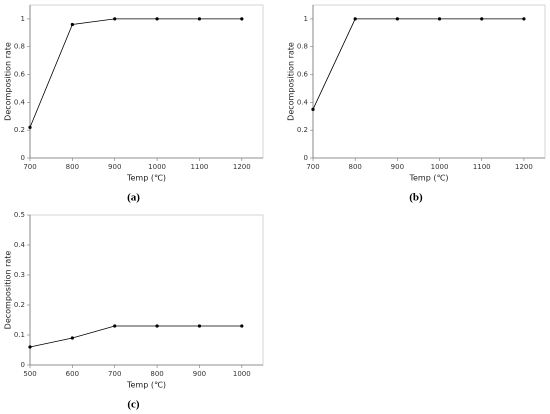  I want to click on x-tick-label: 600, so click(72, 374).